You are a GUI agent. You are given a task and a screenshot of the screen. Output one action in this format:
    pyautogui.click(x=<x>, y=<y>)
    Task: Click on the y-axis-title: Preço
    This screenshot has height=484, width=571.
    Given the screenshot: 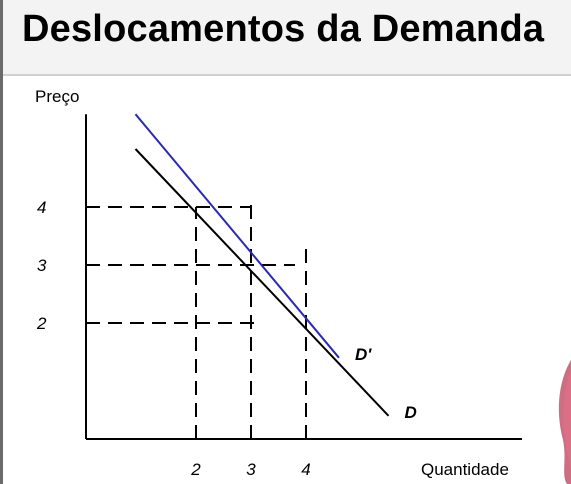 What is the action you would take?
    pyautogui.click(x=57, y=96)
    